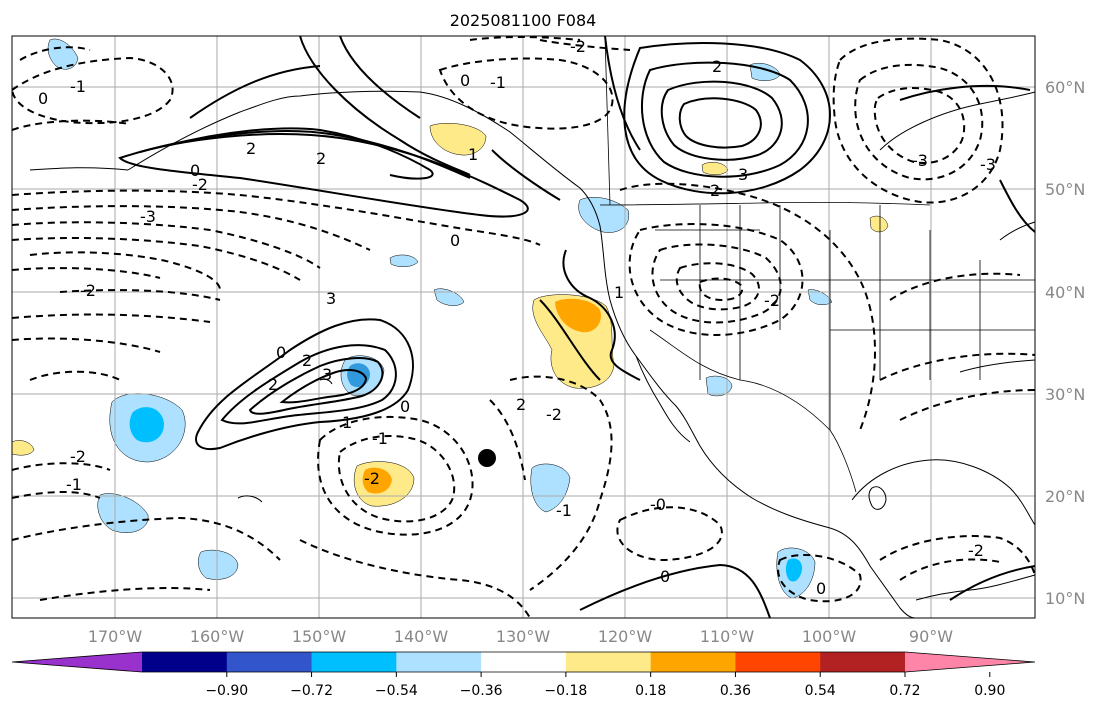 The height and width of the screenshot is (712, 1105). I want to click on colorbar-outline, so click(523, 662).